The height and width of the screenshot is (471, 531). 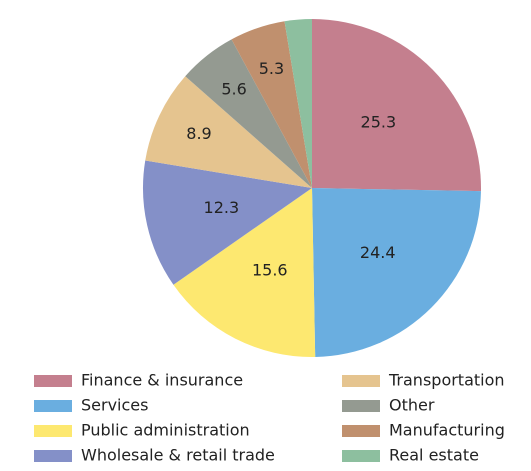 What do you see at coordinates (378, 252) in the screenshot?
I see `data-label: 24.4` at bounding box center [378, 252].